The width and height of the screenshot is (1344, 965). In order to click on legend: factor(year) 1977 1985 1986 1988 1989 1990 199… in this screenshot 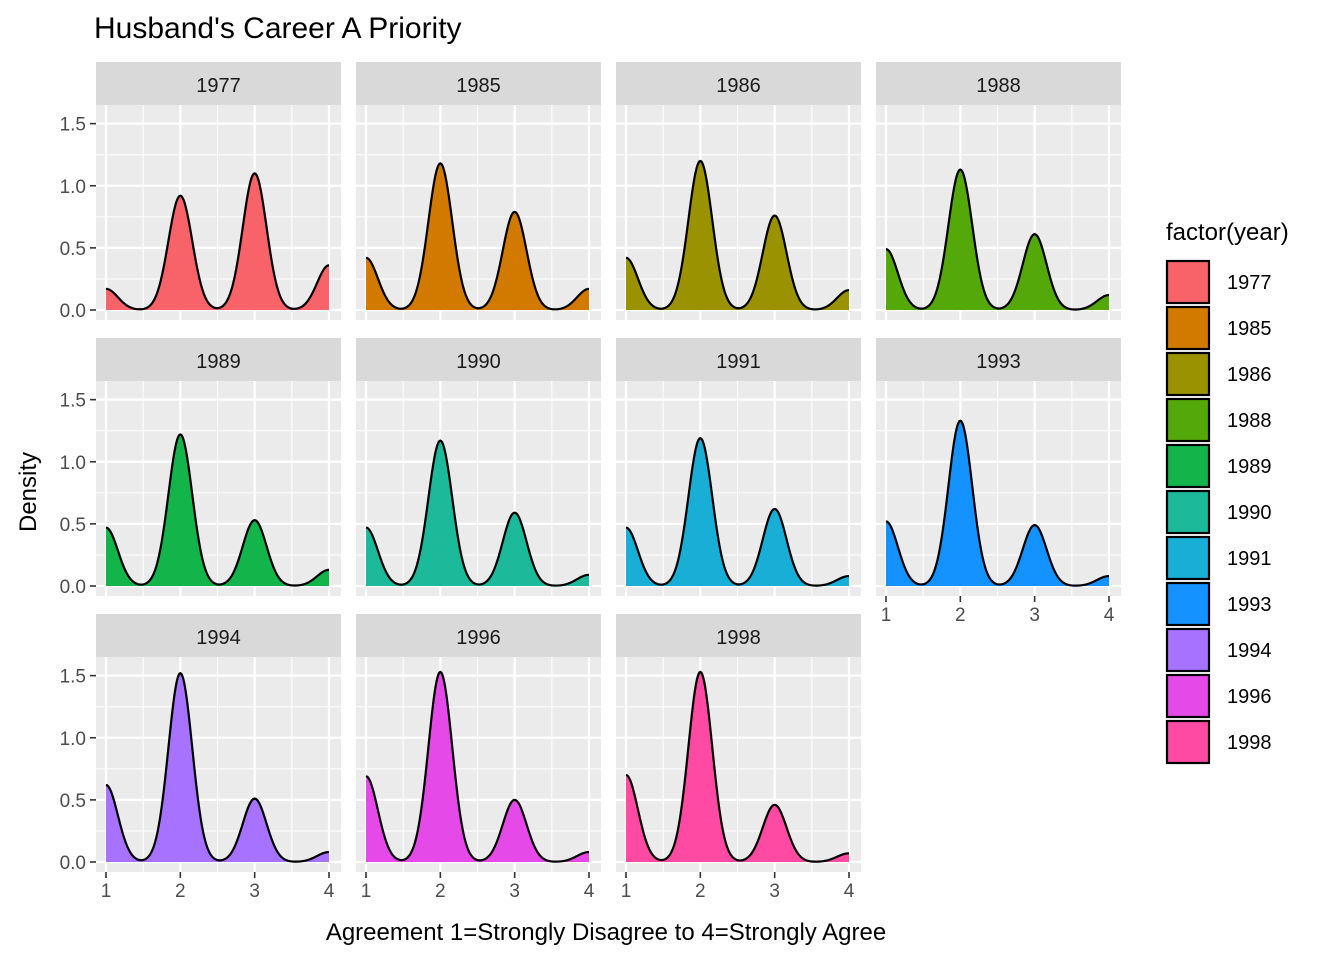, I will do `click(1227, 492)`.